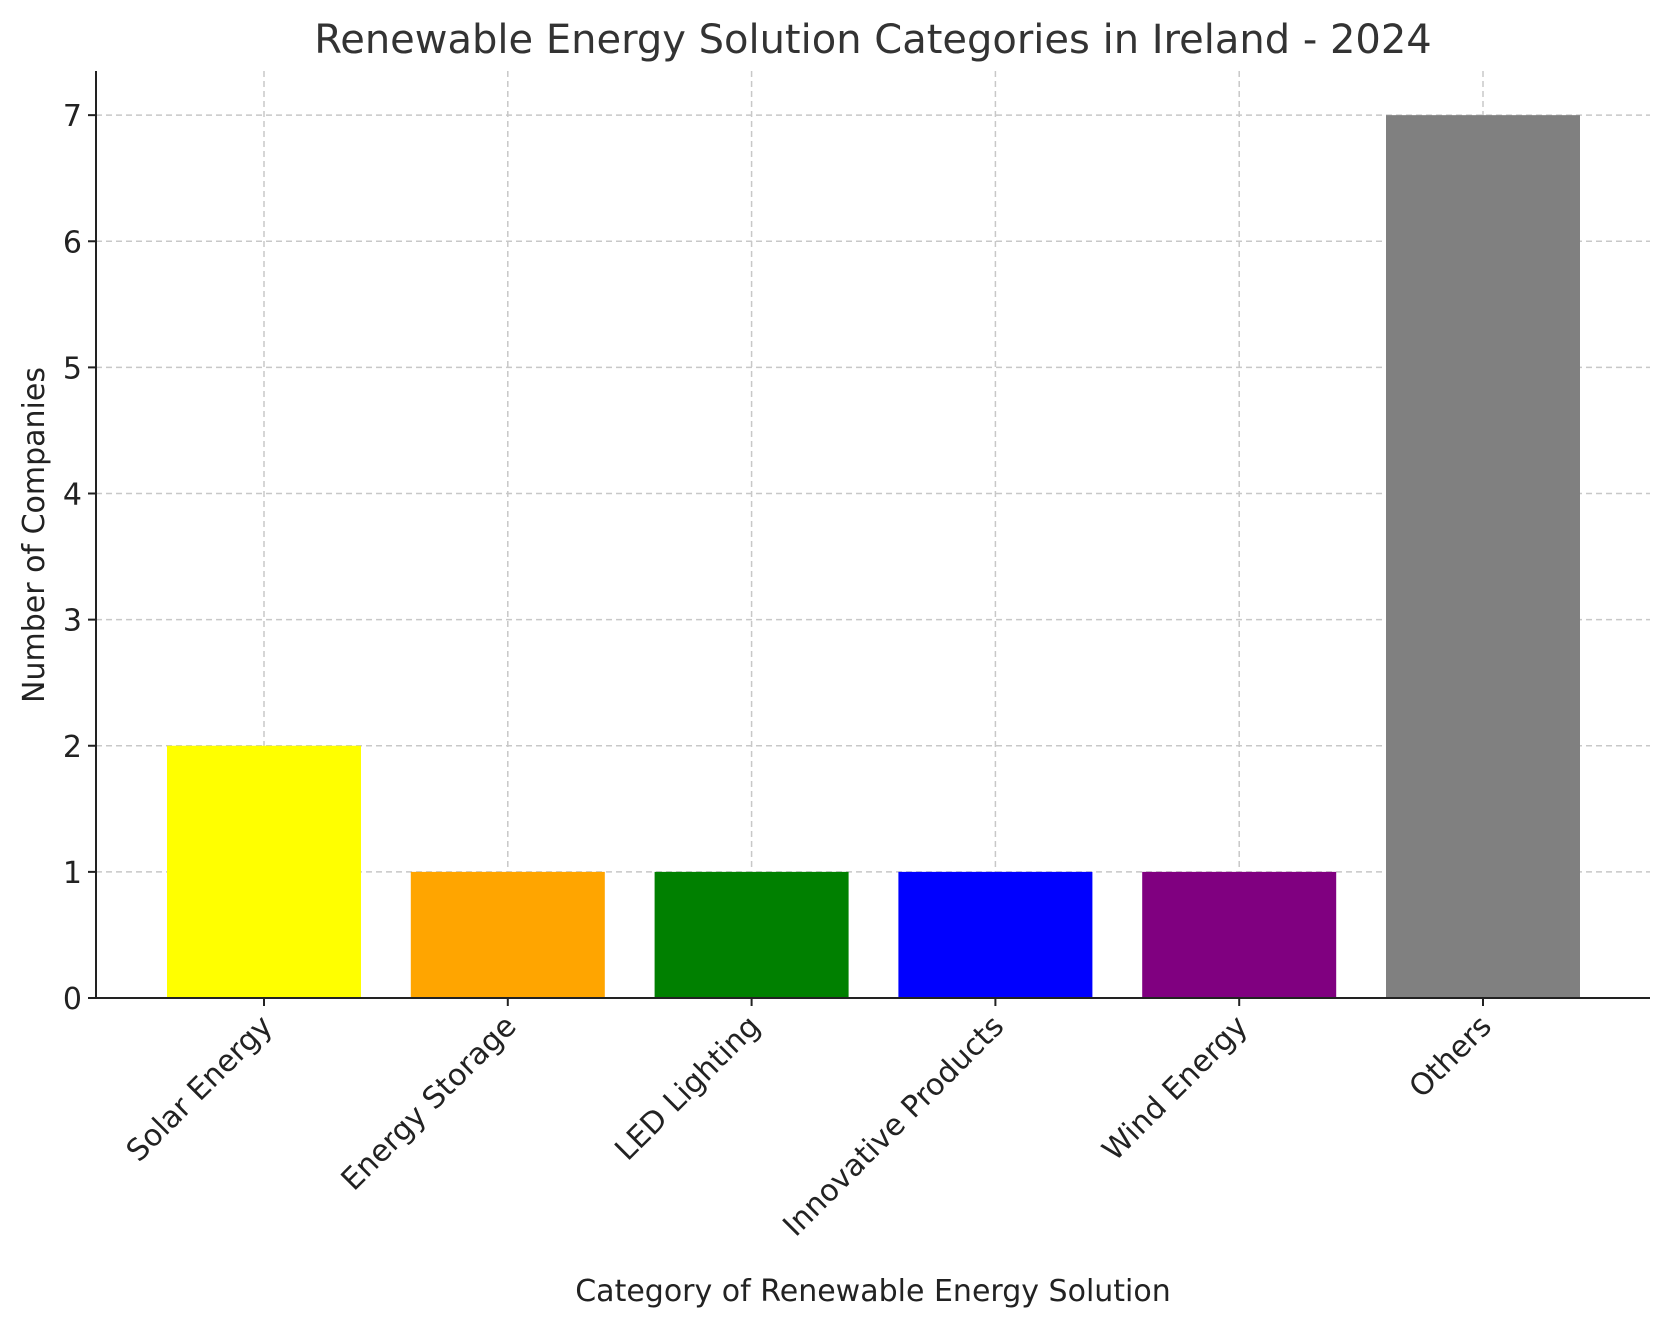 The image size is (1665, 1329). I want to click on bar-wind-energy, so click(1239, 934).